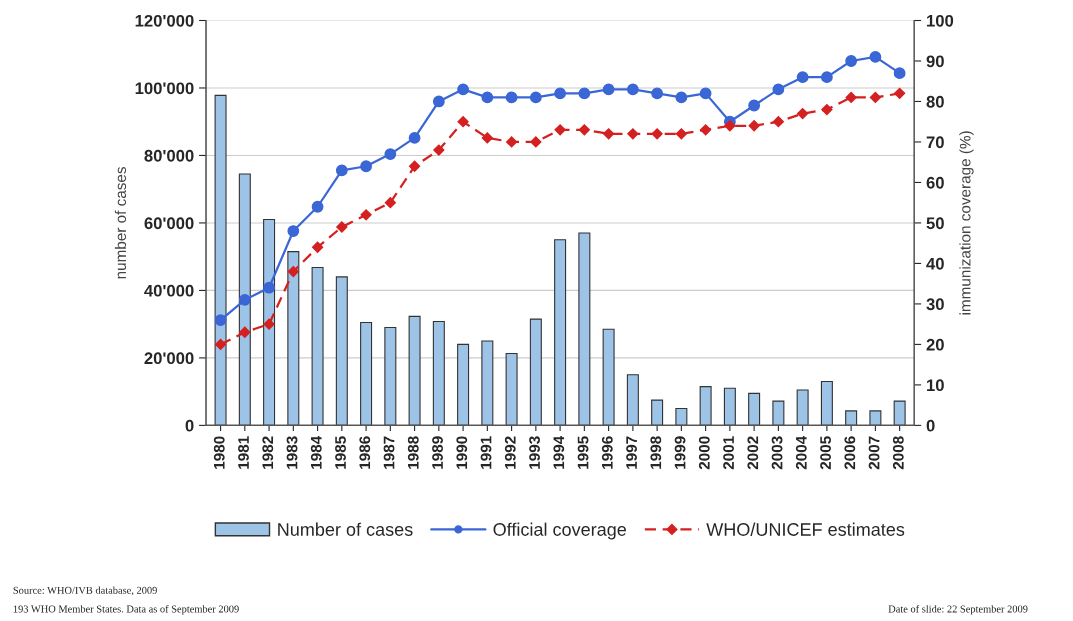 The height and width of the screenshot is (621, 1073). I want to click on y2-tick-label: 80, so click(935, 101).